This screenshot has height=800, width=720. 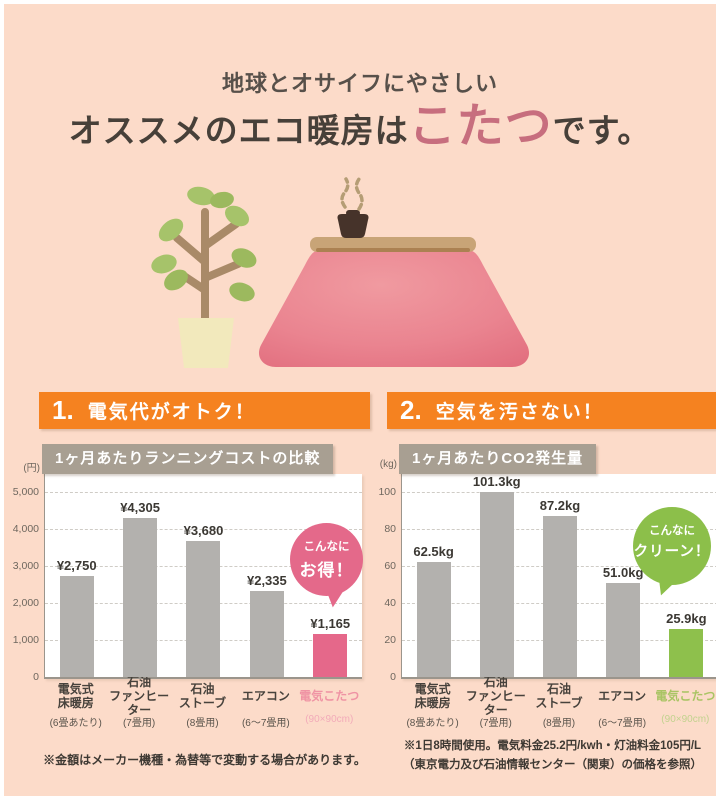 What do you see at coordinates (394, 308) in the screenshot?
I see `kotatsu-blanket` at bounding box center [394, 308].